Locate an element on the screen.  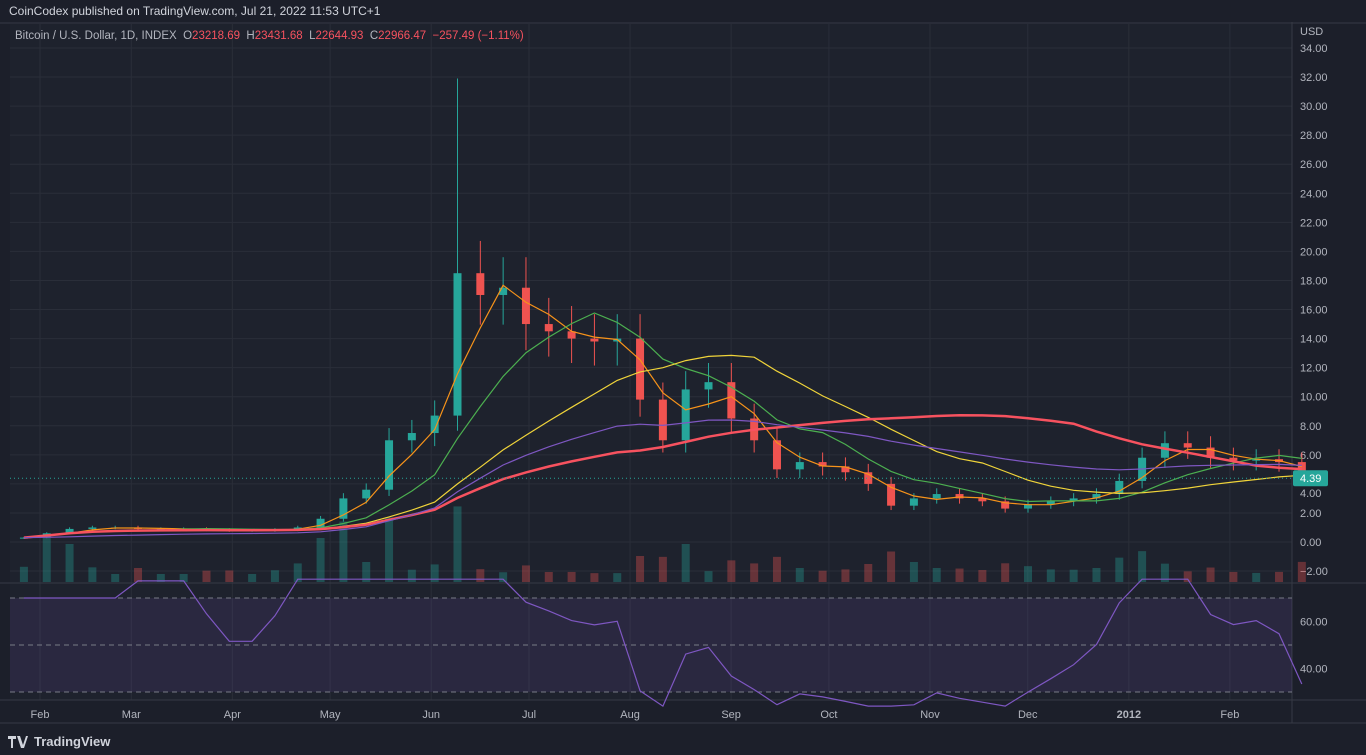
open-value: 23218.69 is located at coordinates (216, 36).